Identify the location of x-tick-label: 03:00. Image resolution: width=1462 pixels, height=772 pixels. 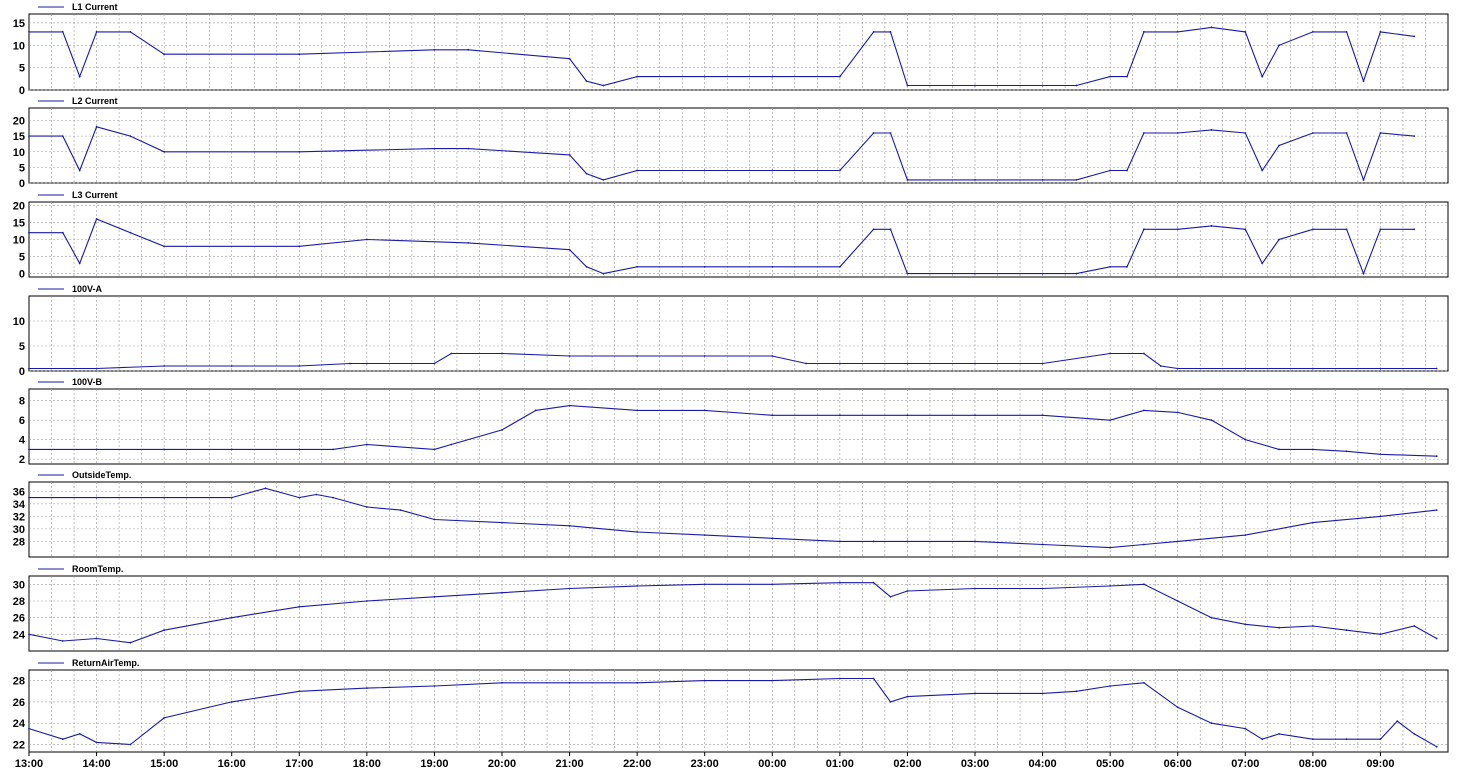
(975, 764).